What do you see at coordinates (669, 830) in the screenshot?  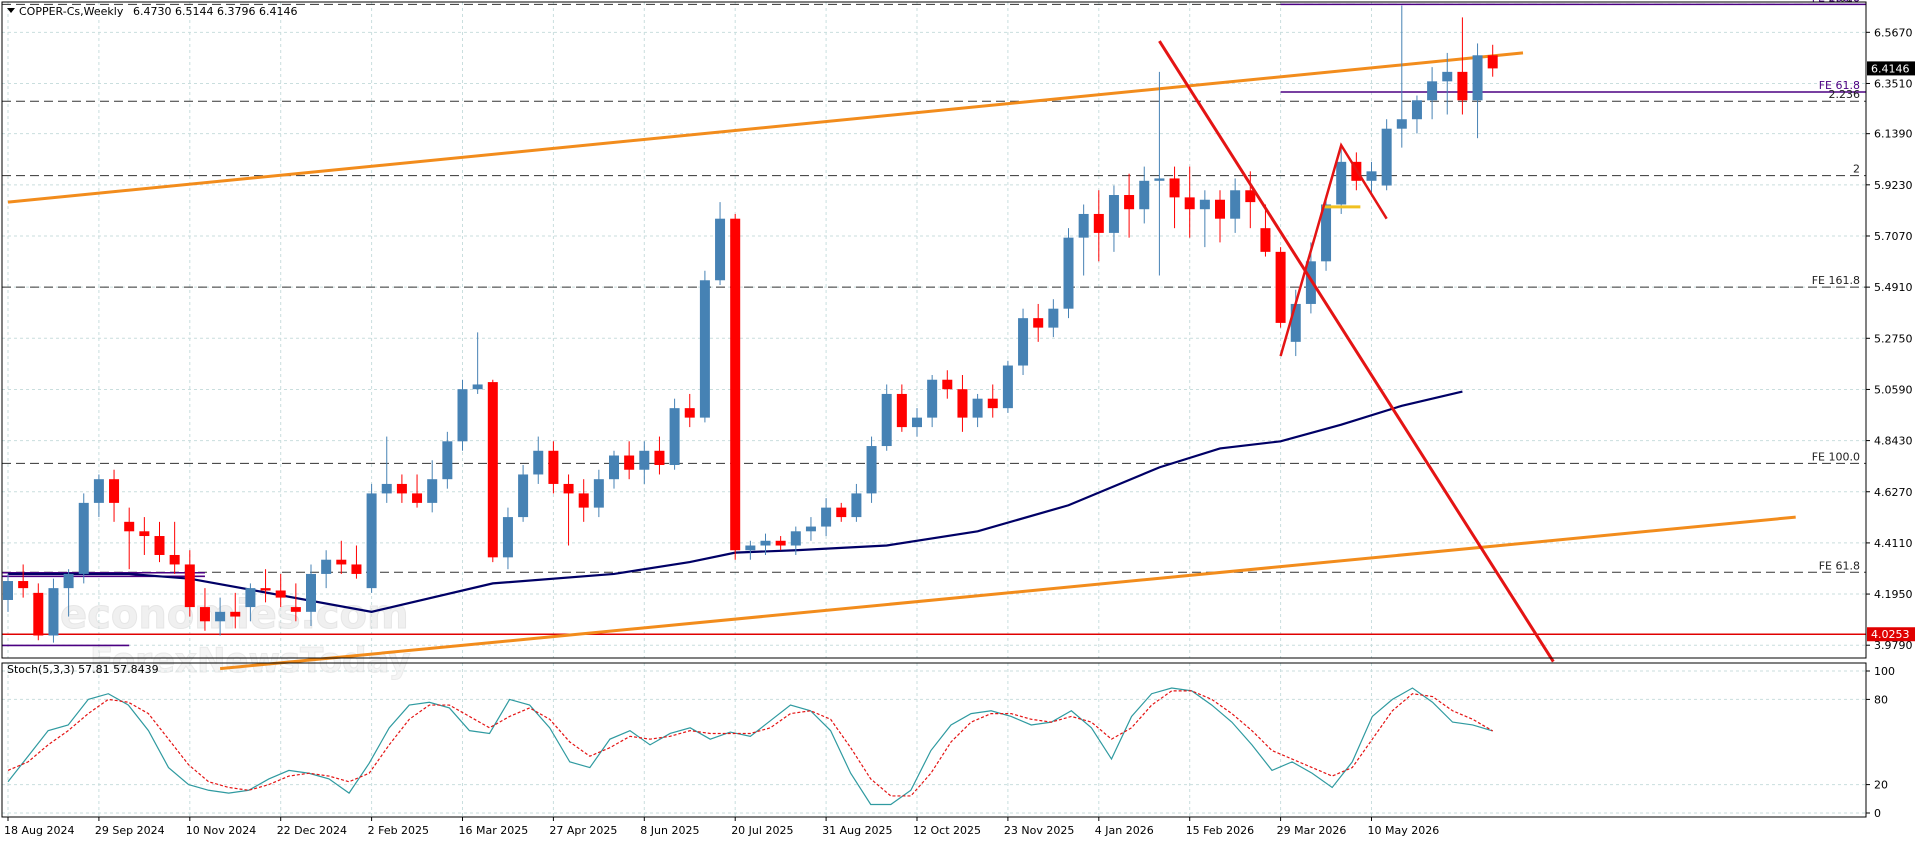 I see `x-tick-label: 8 Jun 2025` at bounding box center [669, 830].